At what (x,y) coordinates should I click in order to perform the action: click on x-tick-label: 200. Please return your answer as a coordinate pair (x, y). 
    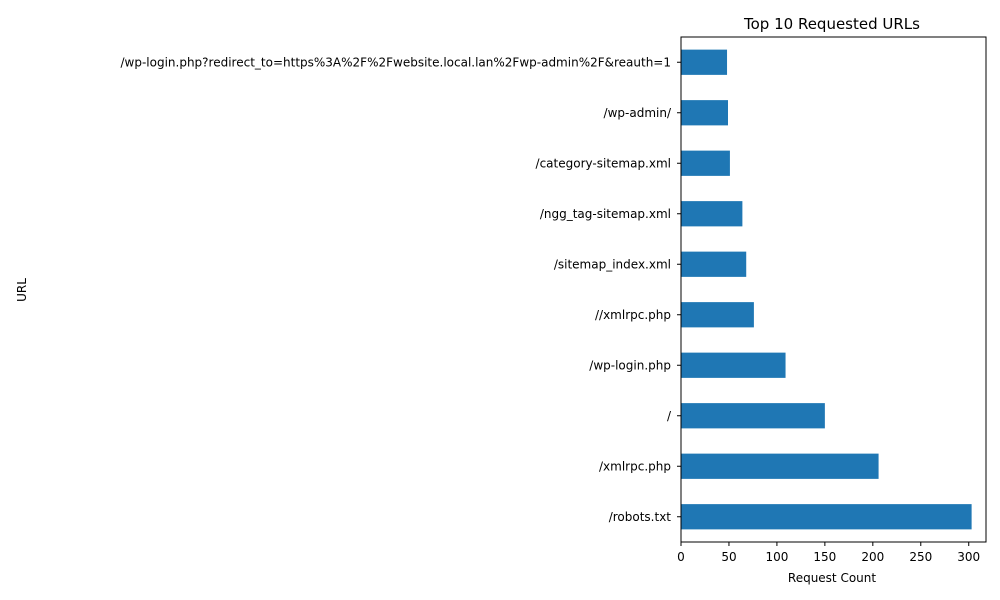
    Looking at the image, I should click on (872, 557).